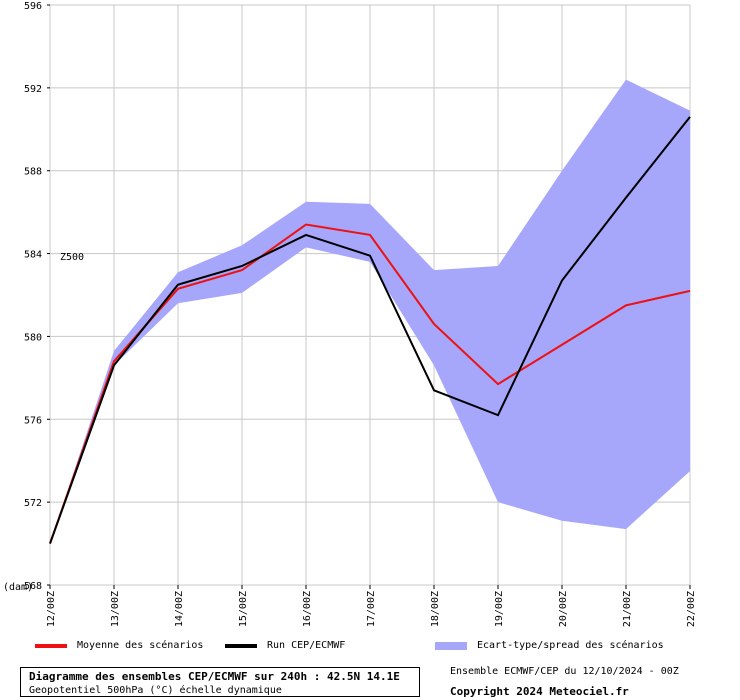  I want to click on x-tick-label: 12/00Z, so click(51, 609).